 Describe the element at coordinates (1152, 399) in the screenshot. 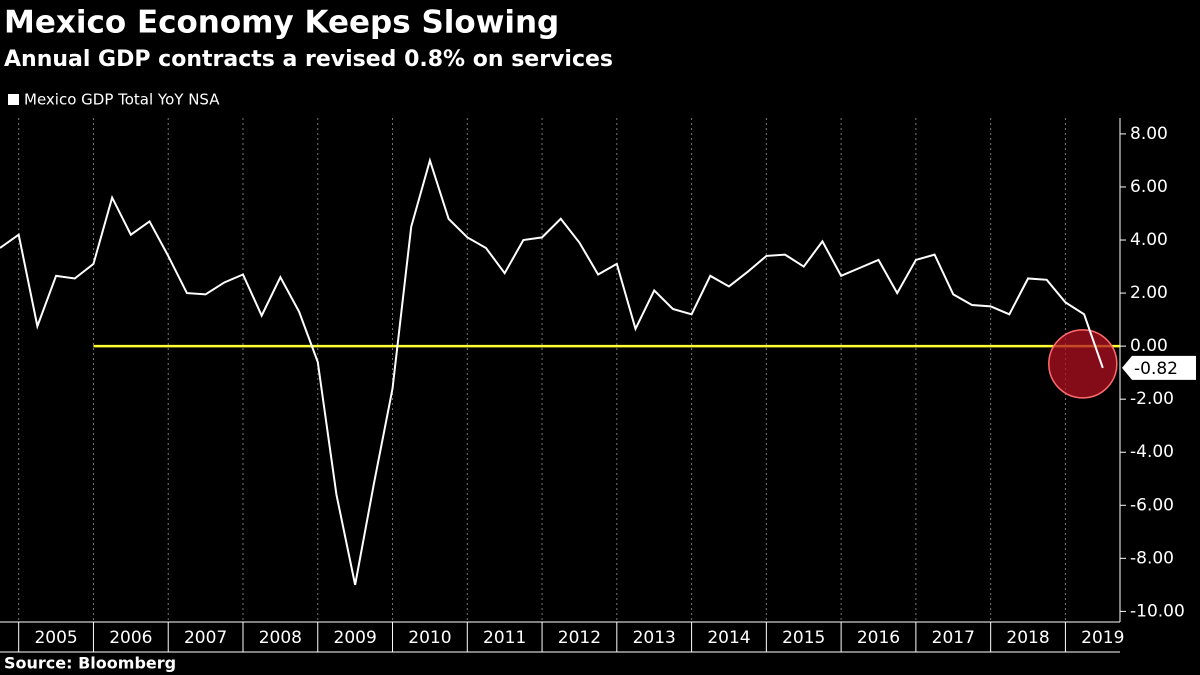

I see `y-tick-label: -2.00` at that location.